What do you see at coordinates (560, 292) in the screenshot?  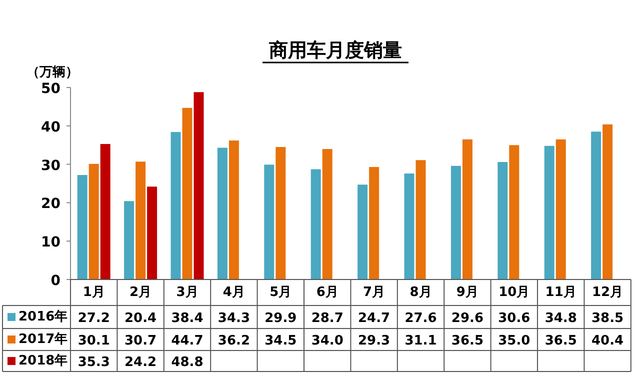 I see `x-tick-label: 11月` at bounding box center [560, 292].